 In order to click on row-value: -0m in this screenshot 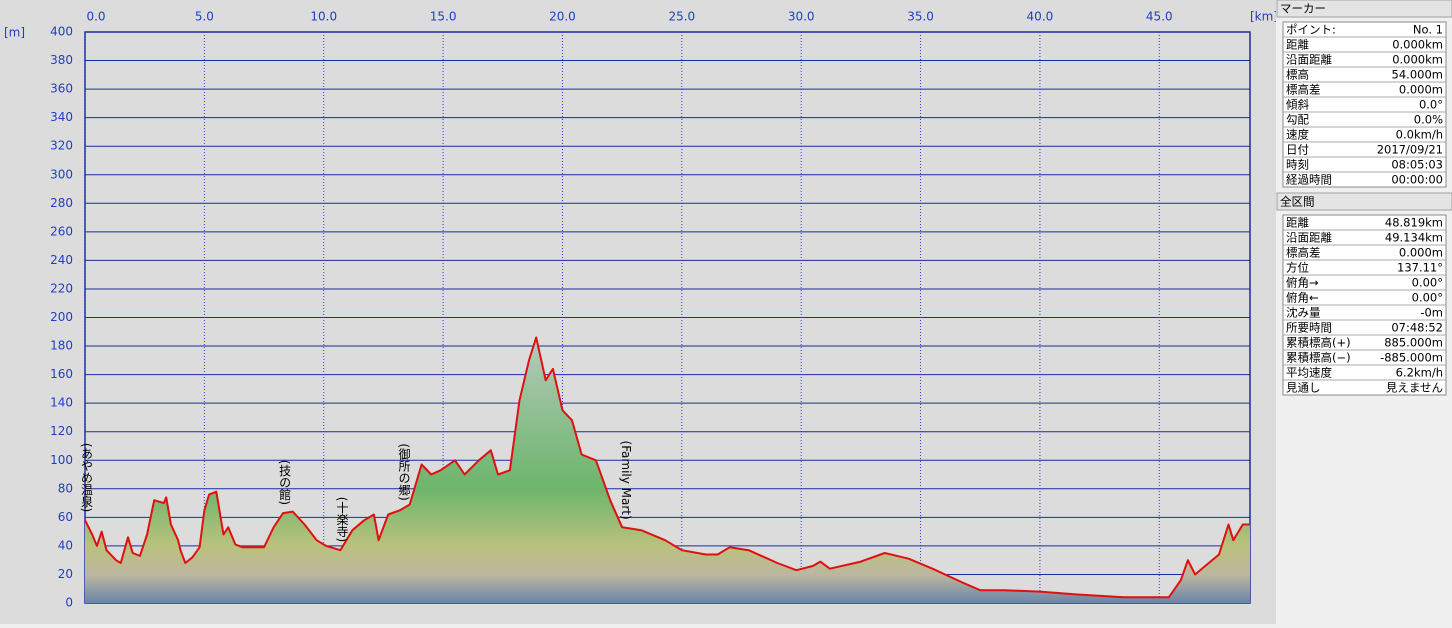, I will do `click(1431, 313)`.